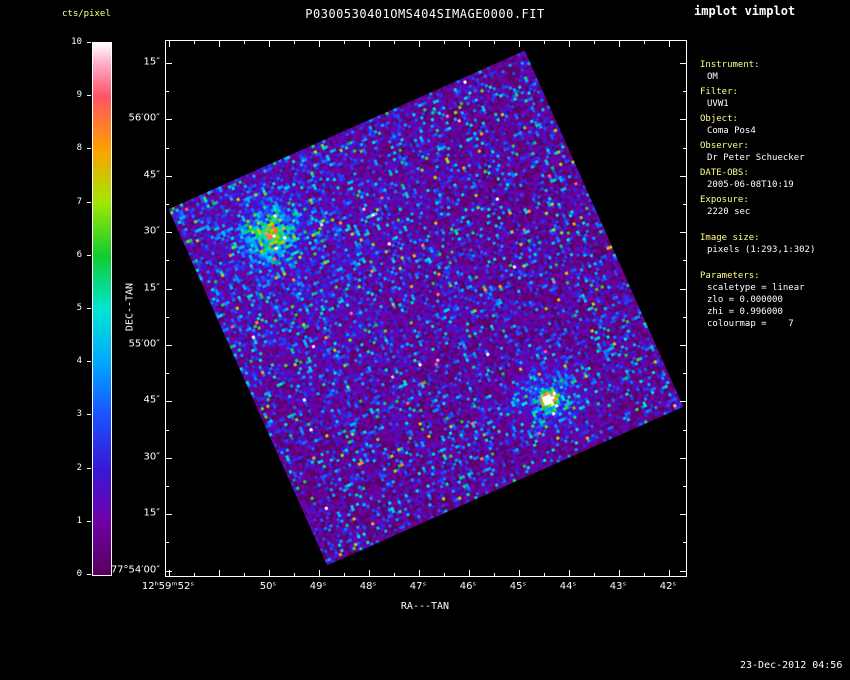 Image resolution: width=850 pixels, height=680 pixels. Describe the element at coordinates (135, 570) in the screenshot. I see `dec-tick-label: 77°54′00″` at that location.